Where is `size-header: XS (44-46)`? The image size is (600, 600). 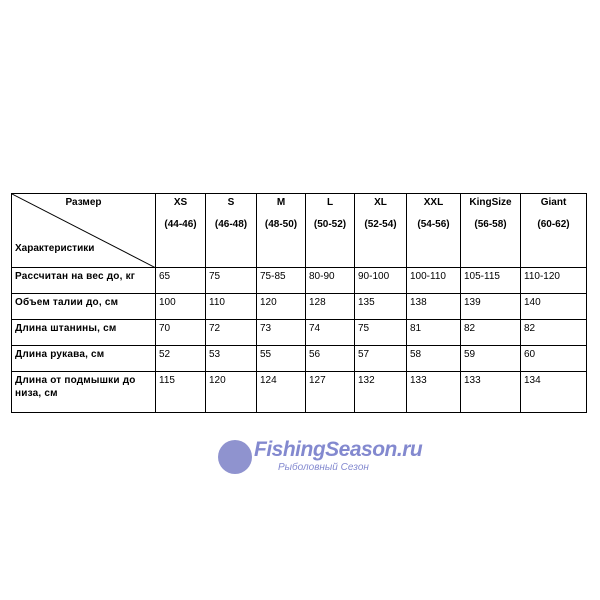
size-header: XS (44-46) is located at coordinates (180, 230).